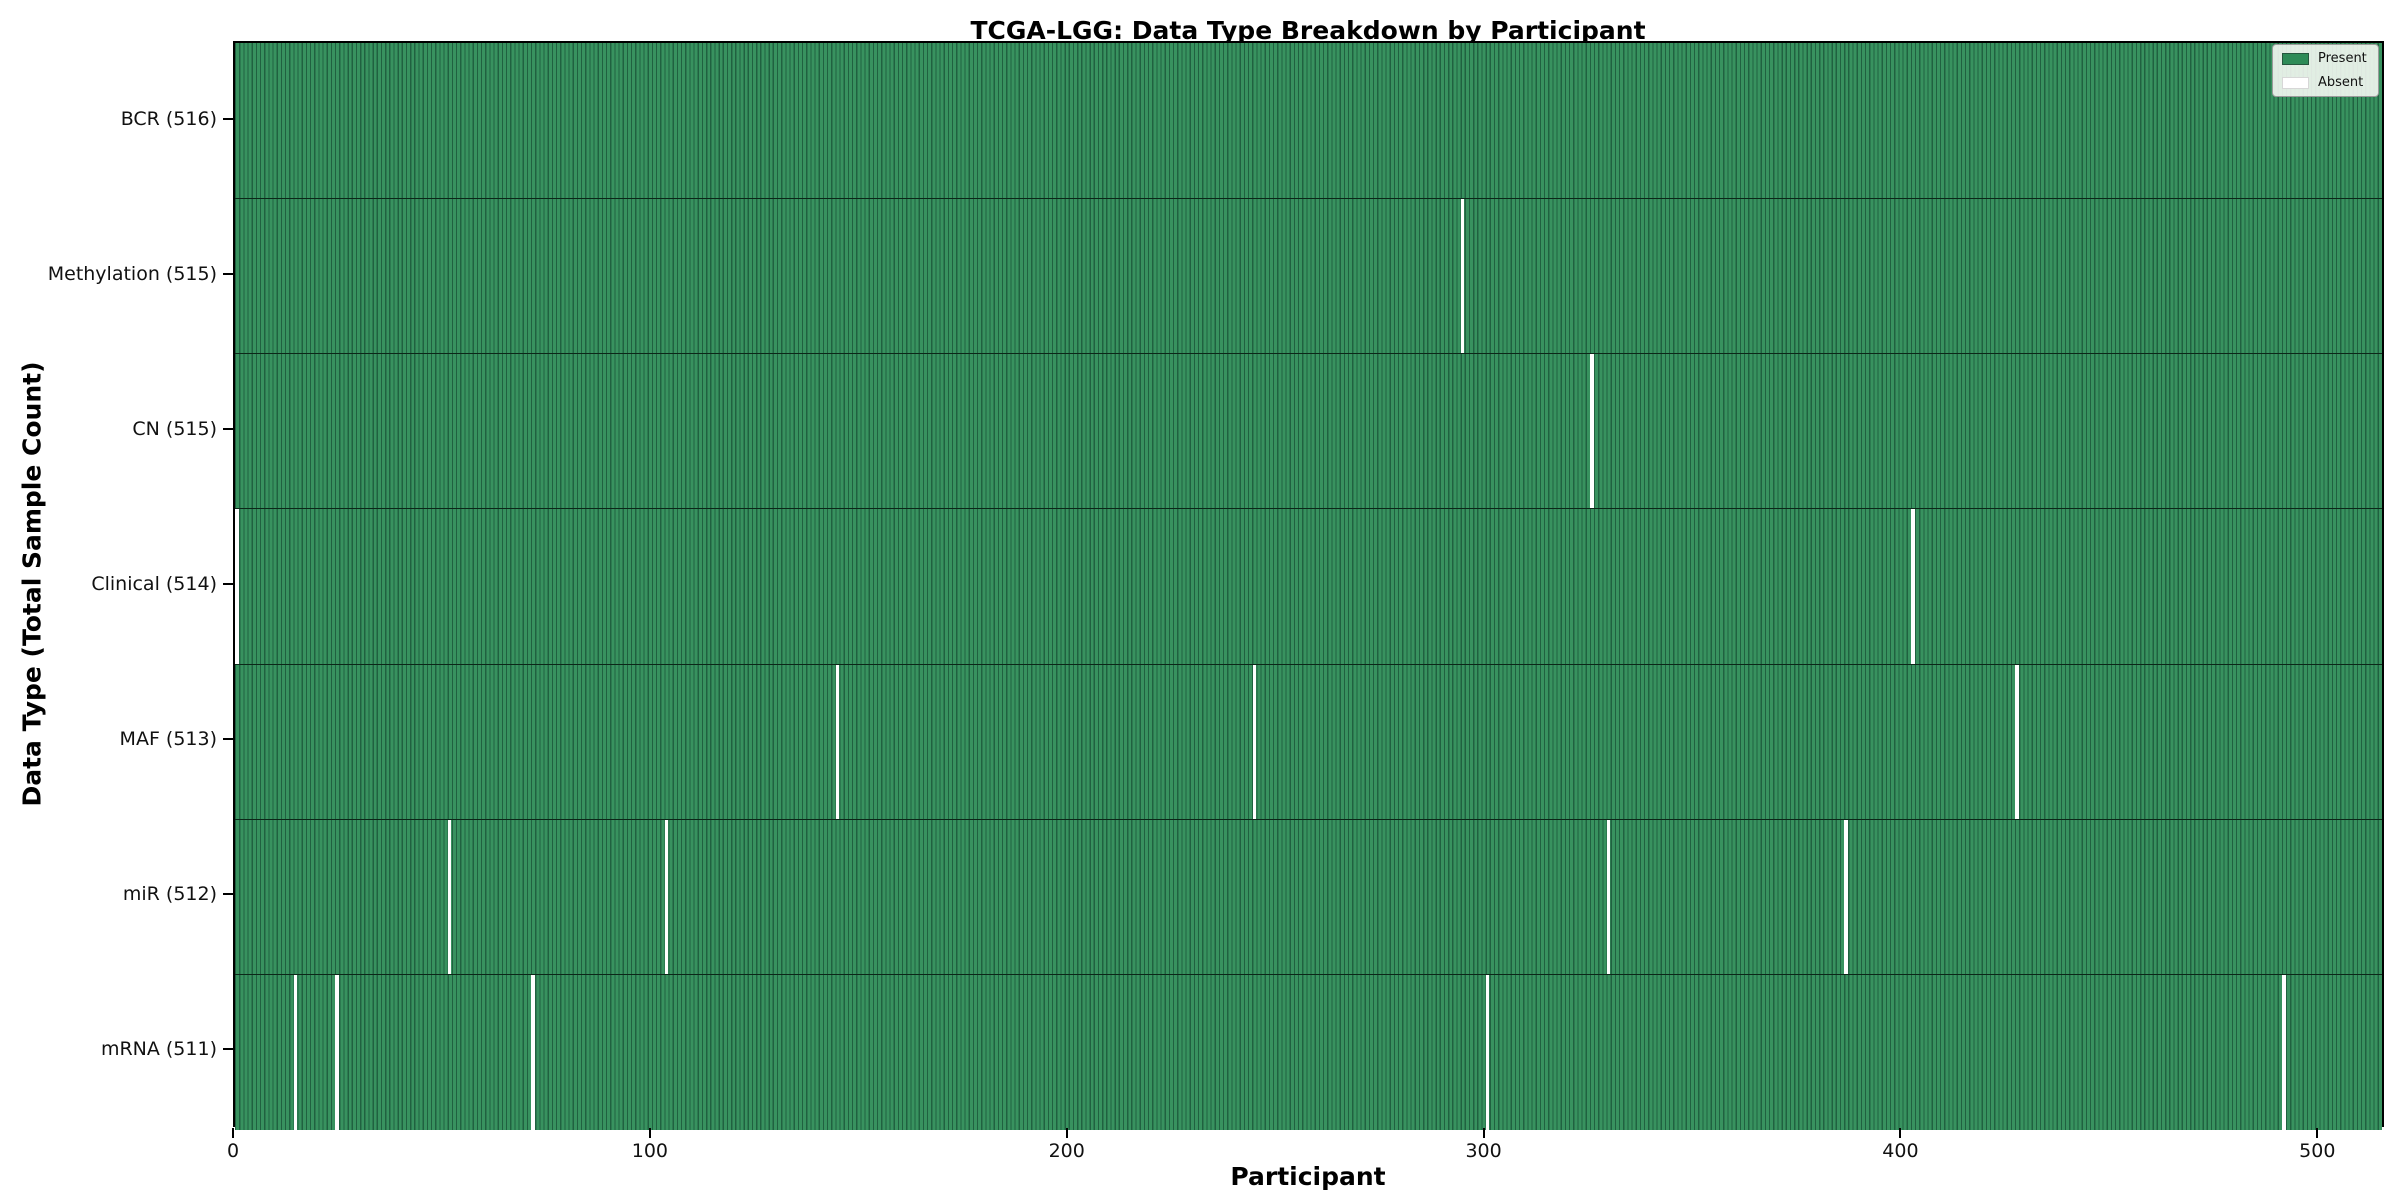 The height and width of the screenshot is (1200, 2400). Describe the element at coordinates (2342, 58) in the screenshot. I see `legend-label-present: Present` at that location.